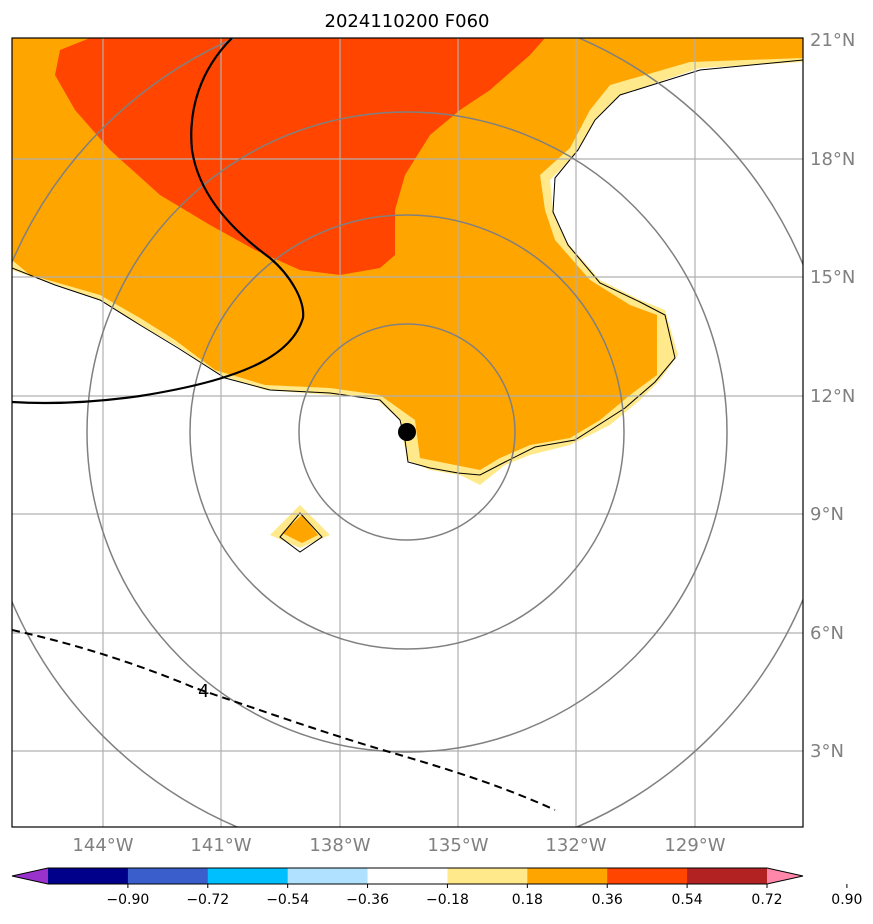 The height and width of the screenshot is (924, 873). I want to click on shade-red-orange, so click(300, 156).